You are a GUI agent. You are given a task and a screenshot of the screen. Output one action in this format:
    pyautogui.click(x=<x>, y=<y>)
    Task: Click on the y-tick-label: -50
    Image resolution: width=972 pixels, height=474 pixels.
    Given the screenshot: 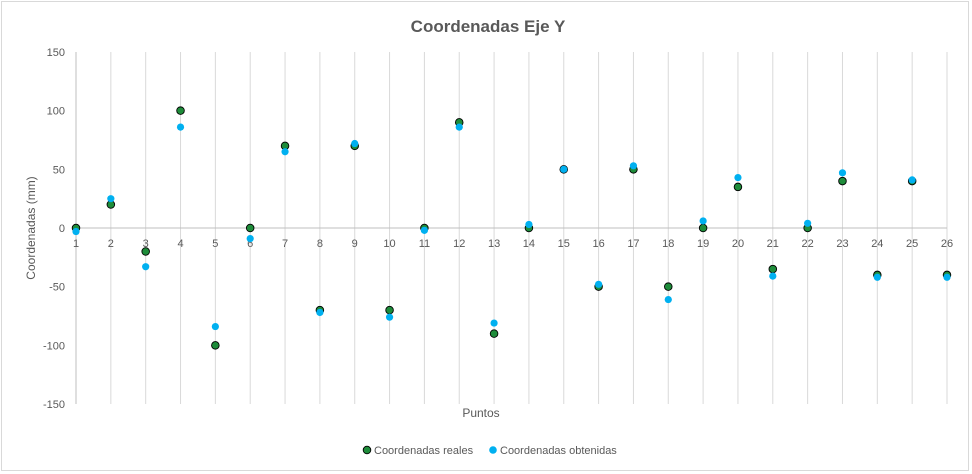 What is the action you would take?
    pyautogui.click(x=57, y=288)
    